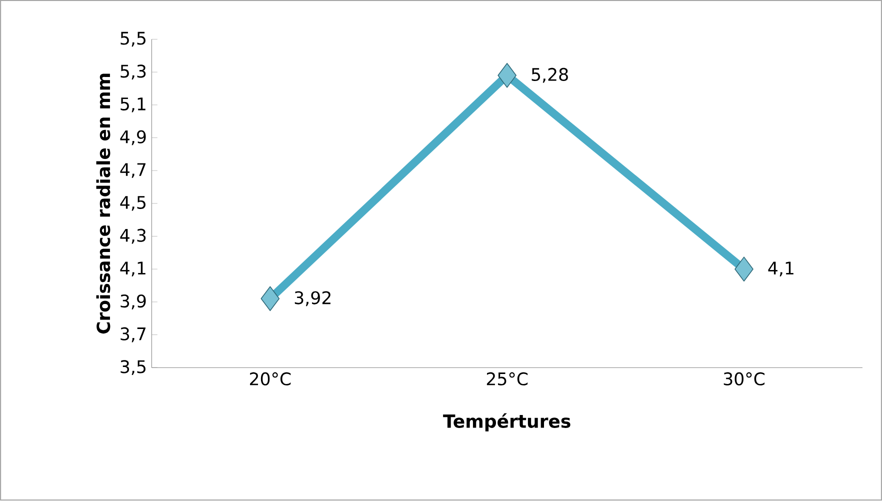  What do you see at coordinates (103, 204) in the screenshot?
I see `y-axis-title: Croissance radiale en mm` at bounding box center [103, 204].